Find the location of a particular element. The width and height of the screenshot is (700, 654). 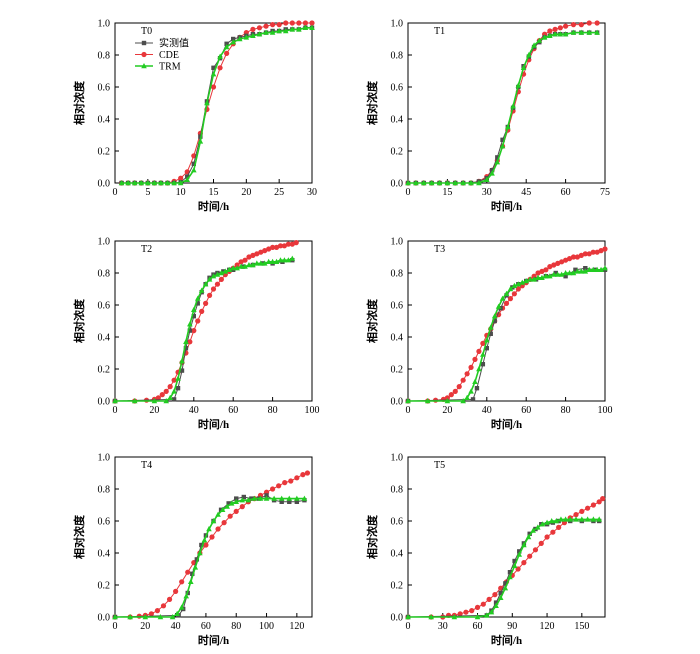

series-line-cde is located at coordinates (503, 103).